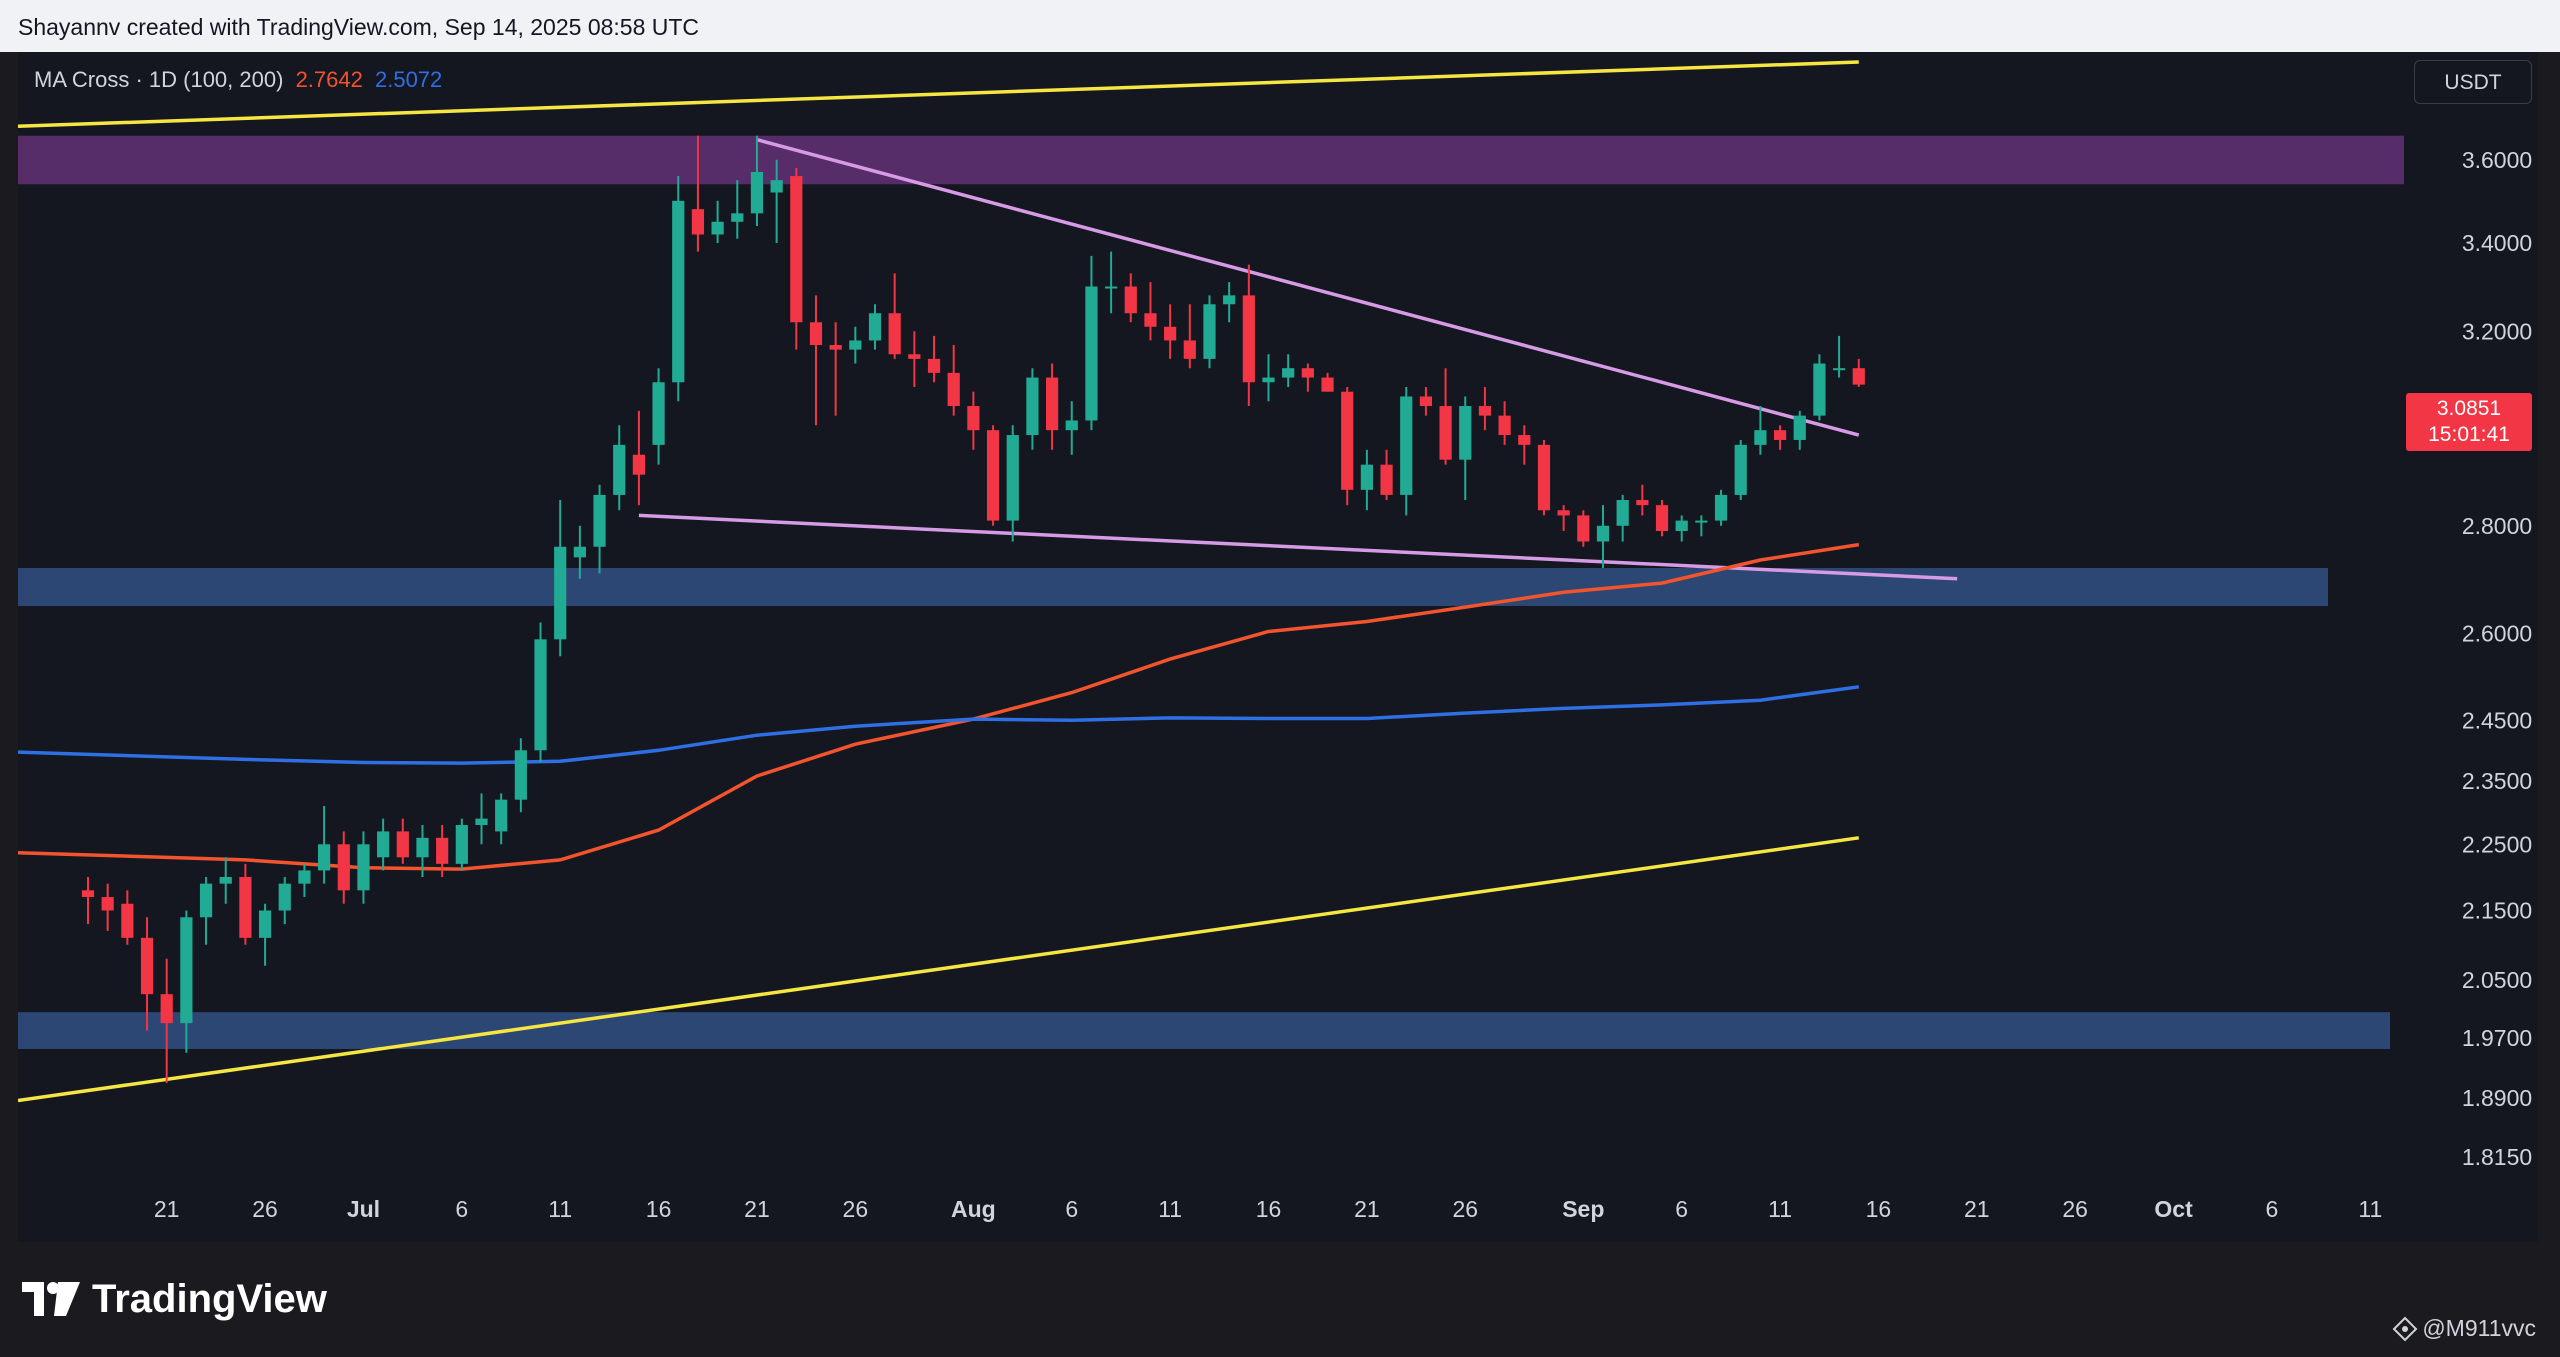  What do you see at coordinates (2497, 160) in the screenshot?
I see `price-tick-label: 3.6000` at bounding box center [2497, 160].